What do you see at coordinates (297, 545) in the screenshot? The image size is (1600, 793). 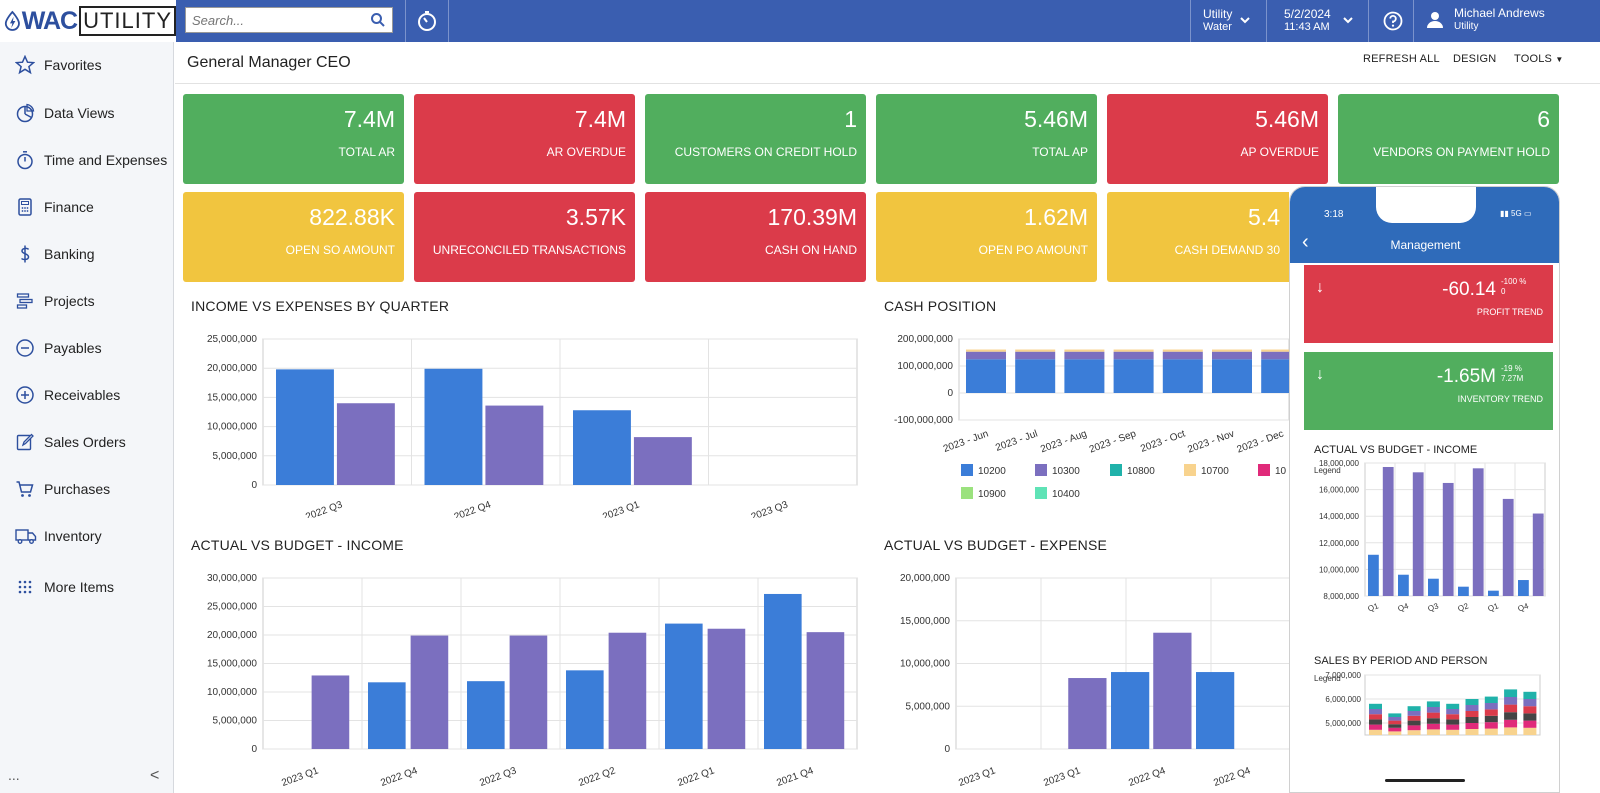 I see `chart-title-actual-vs-budget-income: ACTUAL VS BUDGET - INCOME` at bounding box center [297, 545].